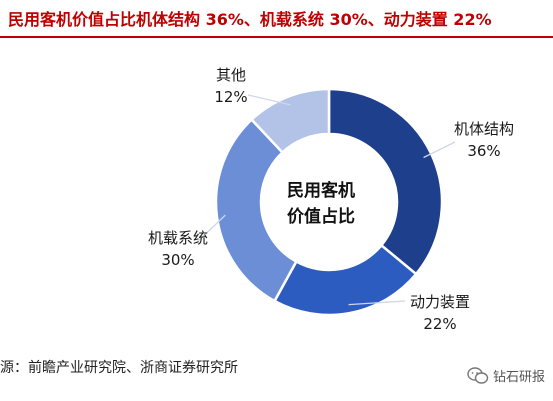 The image size is (553, 401). I want to click on watermark: 钻石研报, so click(506, 375).